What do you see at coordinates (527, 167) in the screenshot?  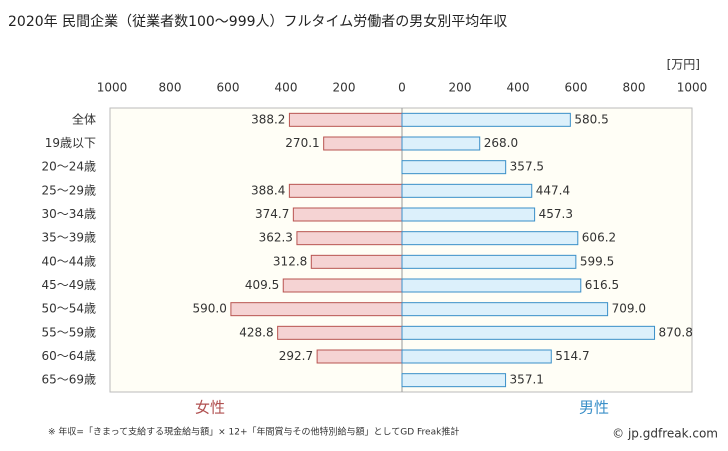 I see `value-label: 357.5` at bounding box center [527, 167].